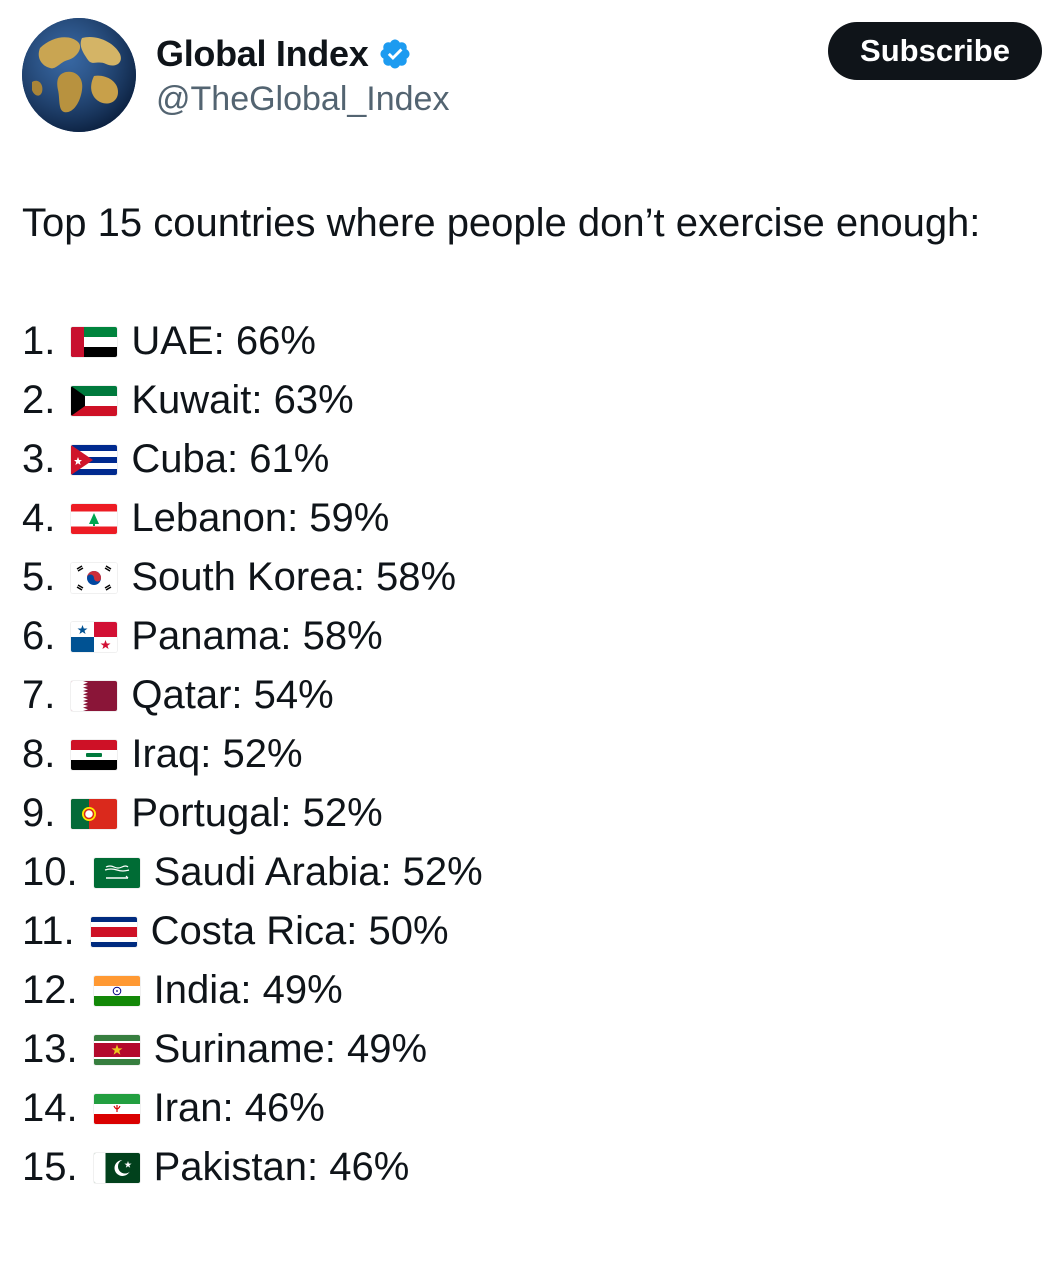  Describe the element at coordinates (527, 459) in the screenshot. I see `list-item: 3. Cuba: 61%` at that location.